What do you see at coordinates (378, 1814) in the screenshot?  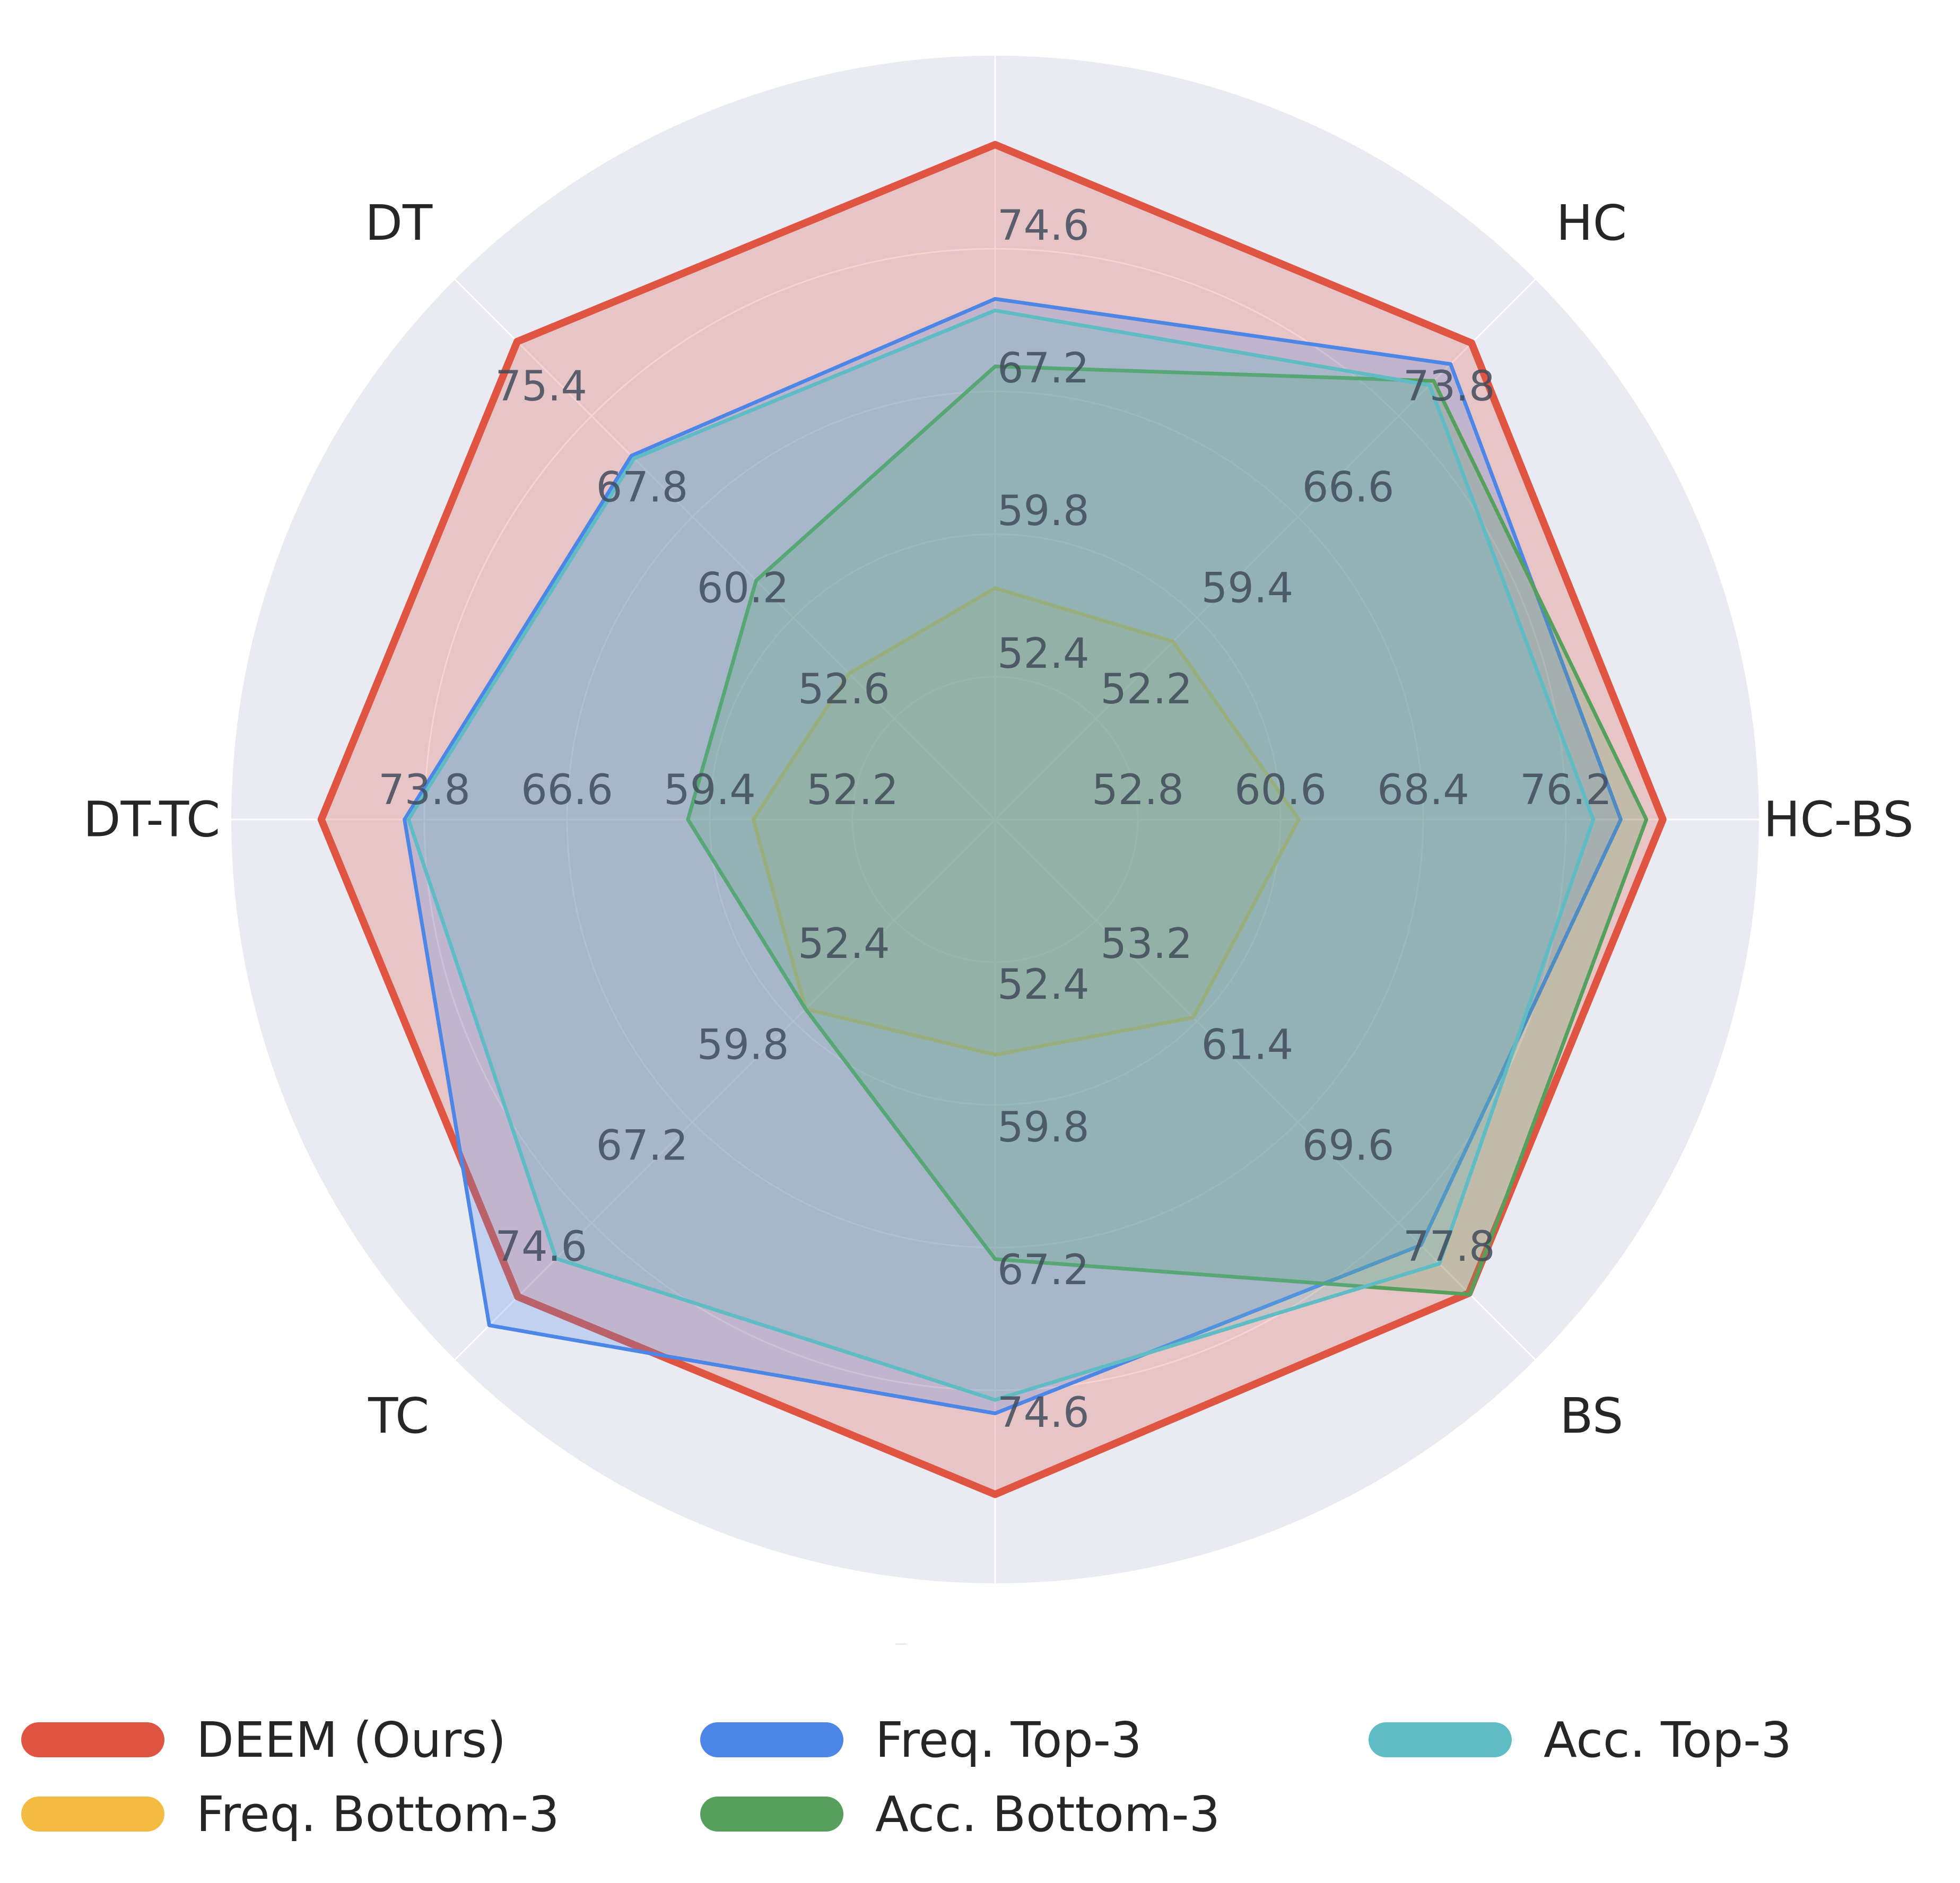 I see `legend-label: Freq. Bottom-3` at bounding box center [378, 1814].